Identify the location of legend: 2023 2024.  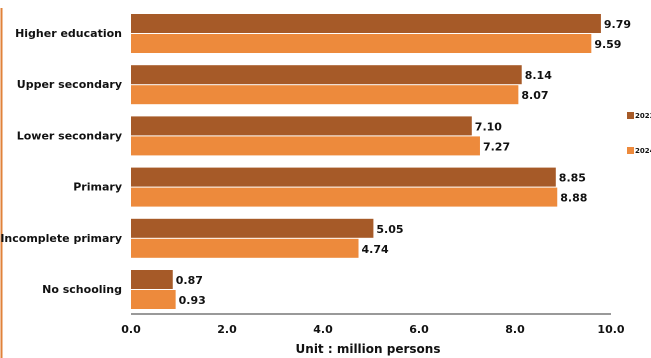
(639, 133).